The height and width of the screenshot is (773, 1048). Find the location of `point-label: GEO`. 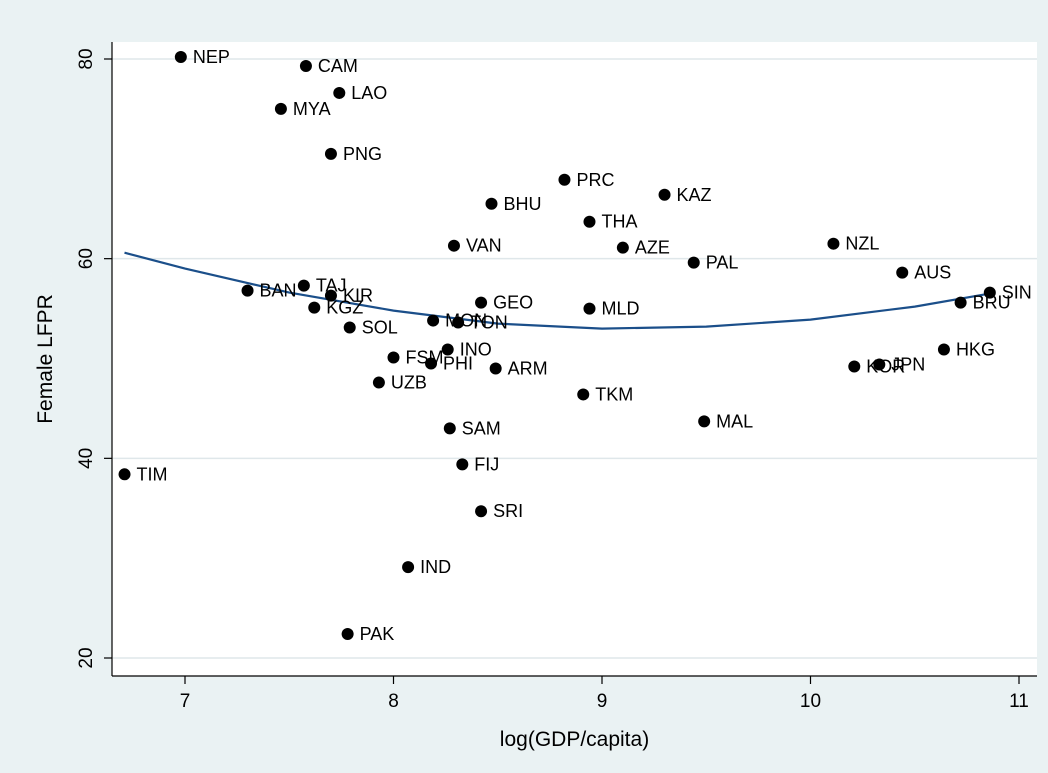

point-label: GEO is located at coordinates (513, 303).